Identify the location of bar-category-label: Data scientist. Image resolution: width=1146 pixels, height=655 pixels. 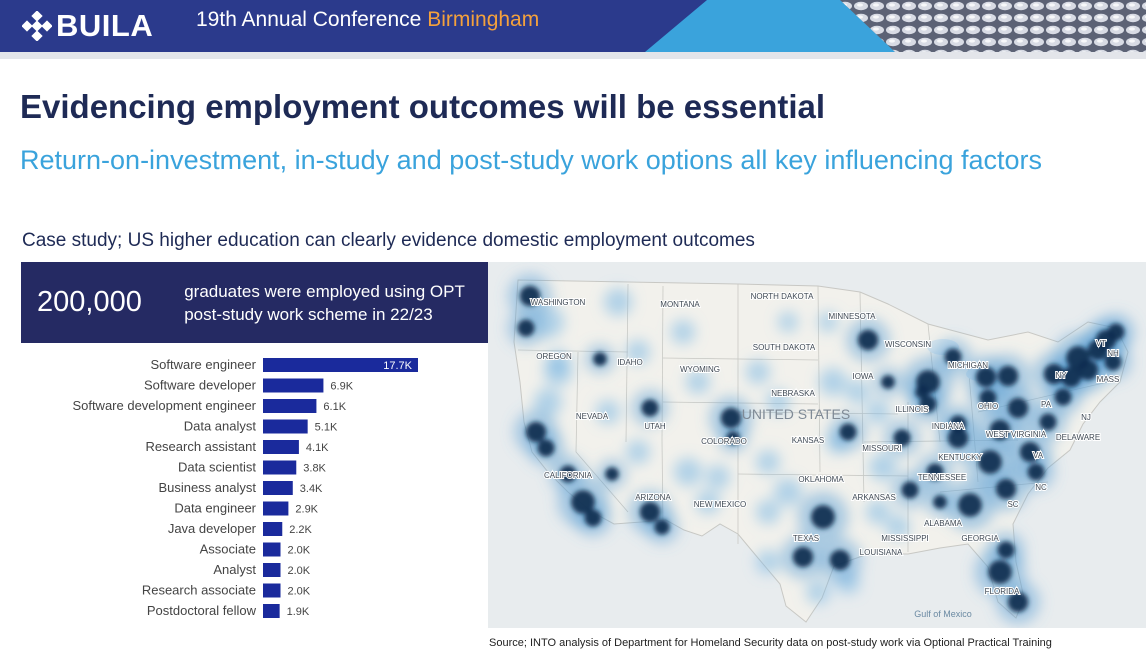
(217, 467).